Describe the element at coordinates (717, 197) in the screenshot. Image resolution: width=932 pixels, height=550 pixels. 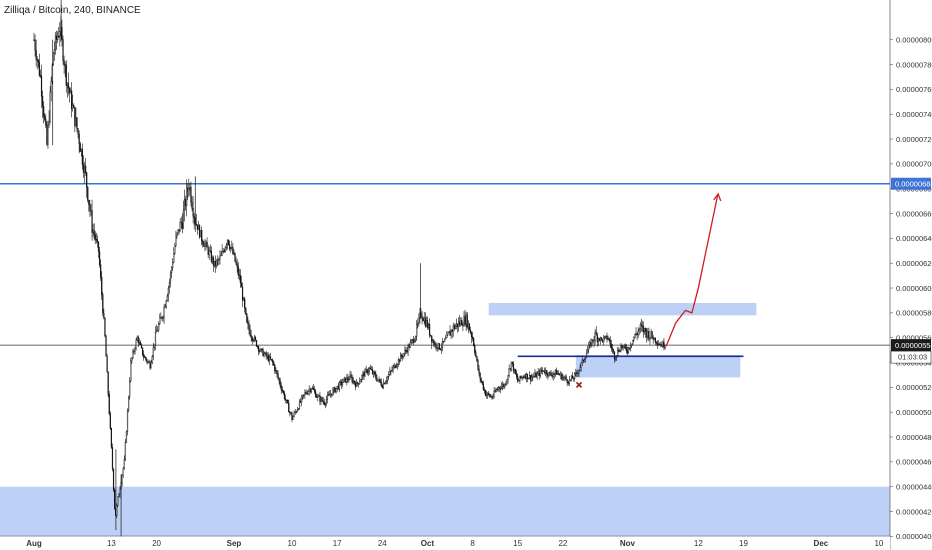
I see `projection-arrow-head` at that location.